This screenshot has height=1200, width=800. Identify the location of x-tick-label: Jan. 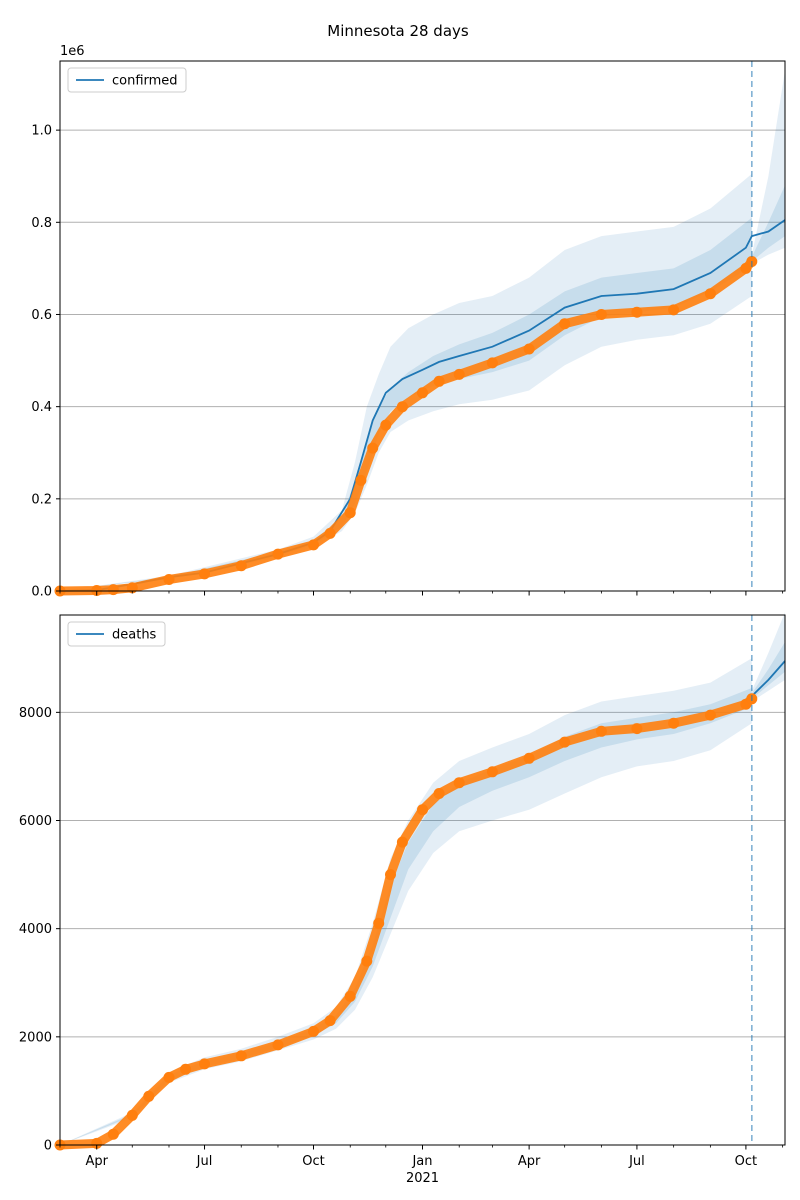
(421, 1161).